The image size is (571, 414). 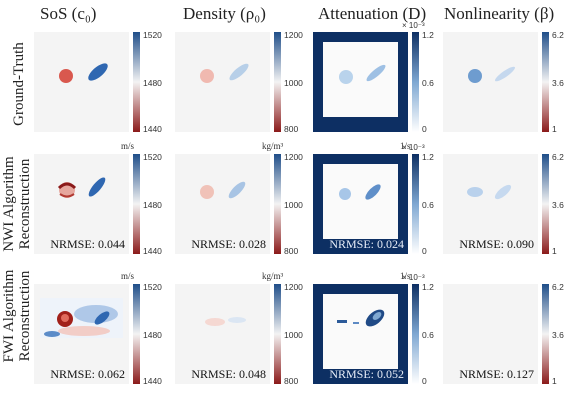 I want to click on panel-attenuation-nwi: NRMSE: 0.024, so click(x=360, y=204).